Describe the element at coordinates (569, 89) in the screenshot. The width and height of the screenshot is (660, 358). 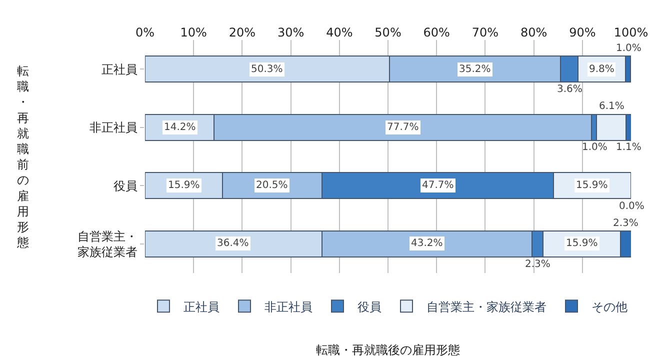
I see `data-label: 3.6%` at that location.